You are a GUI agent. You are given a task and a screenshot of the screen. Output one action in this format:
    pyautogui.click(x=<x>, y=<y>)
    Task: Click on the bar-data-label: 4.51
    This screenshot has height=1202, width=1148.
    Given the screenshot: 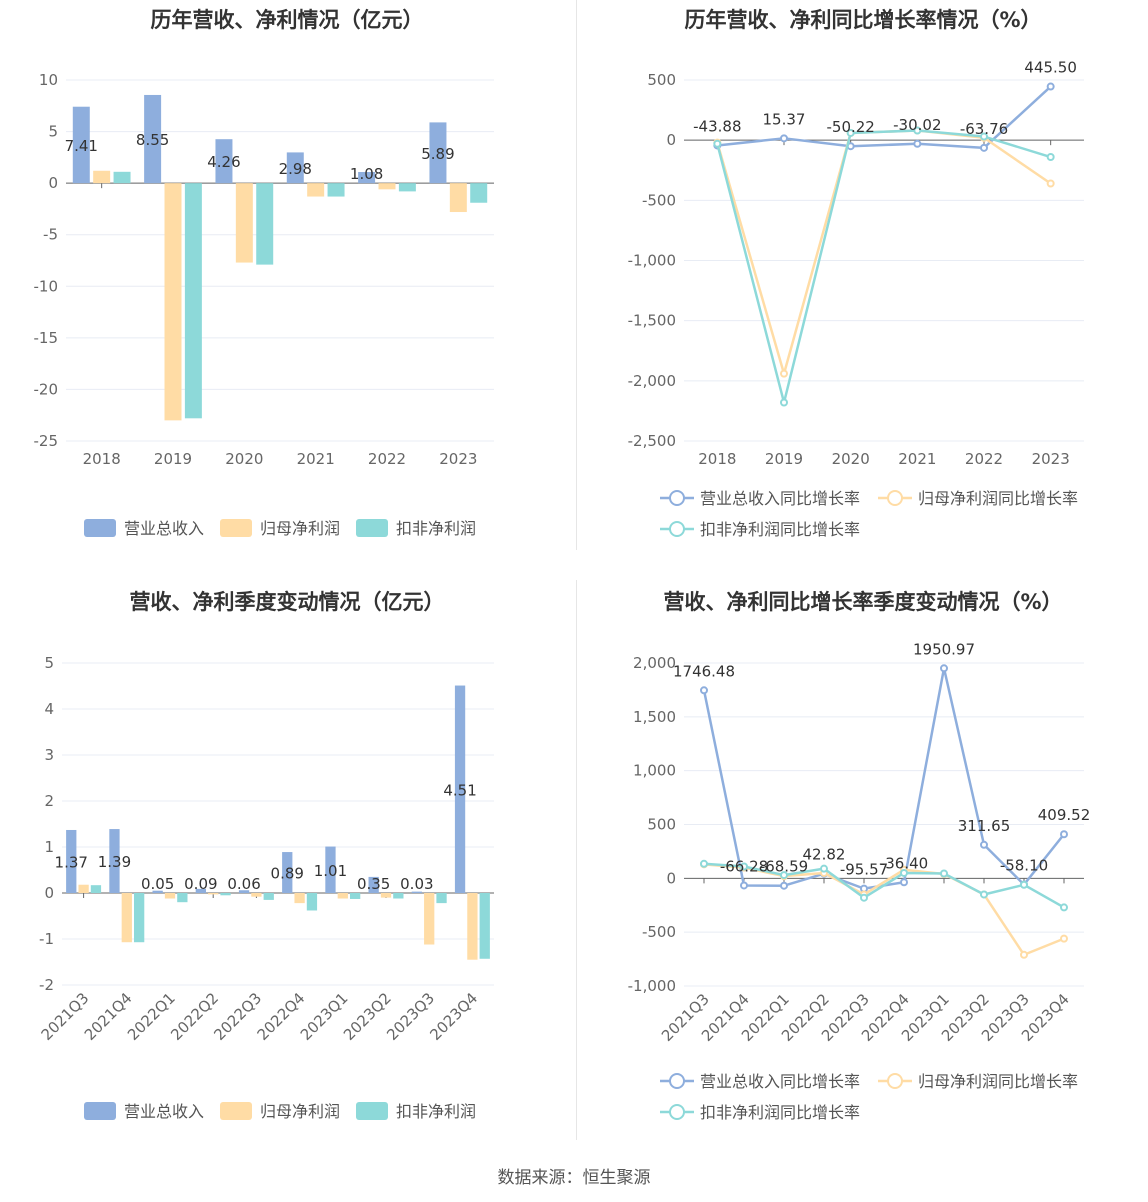 What is the action you would take?
    pyautogui.click(x=459, y=790)
    